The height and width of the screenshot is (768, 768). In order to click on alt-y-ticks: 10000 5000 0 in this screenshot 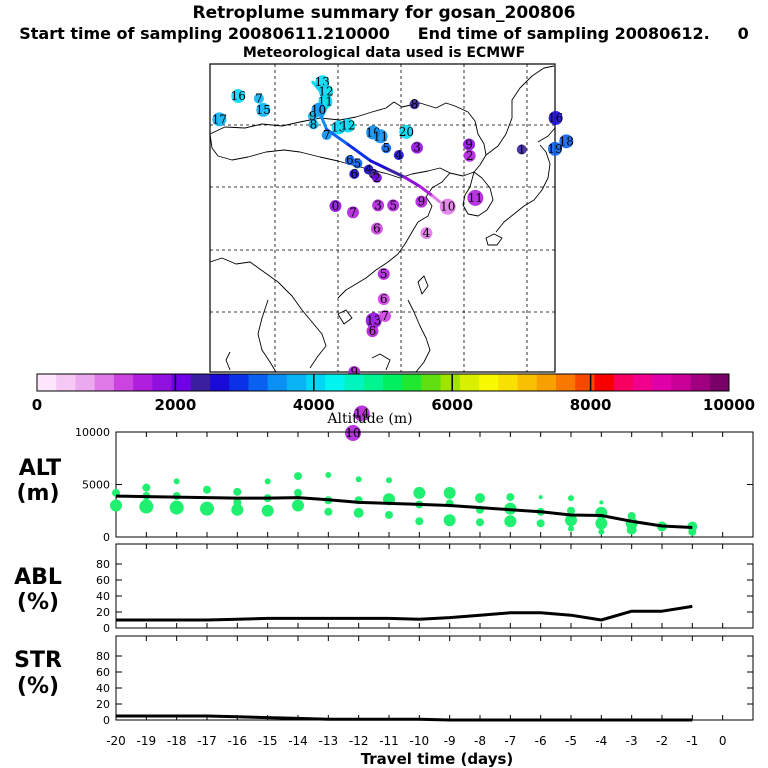, I will do `click(414, 485)`.